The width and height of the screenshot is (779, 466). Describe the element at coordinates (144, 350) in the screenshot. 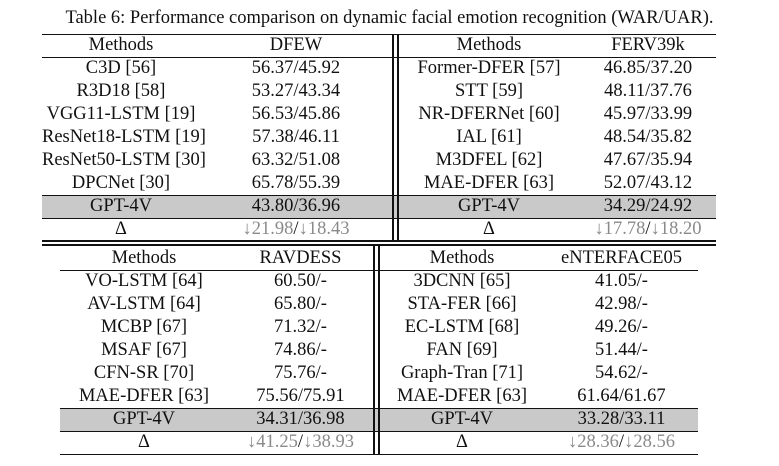

I see `bottom-left-row-method: MSAF [67]` at that location.